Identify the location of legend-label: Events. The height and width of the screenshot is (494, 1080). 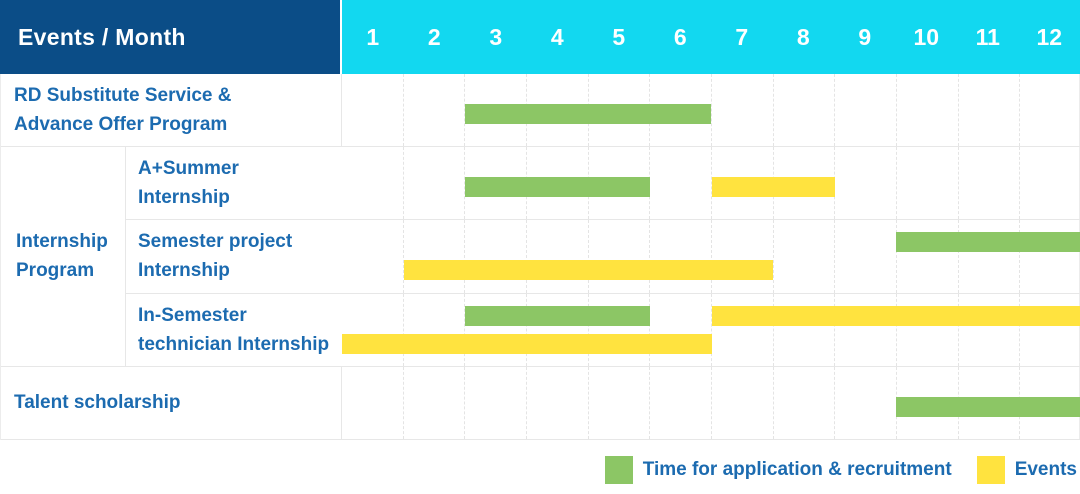
(1045, 470).